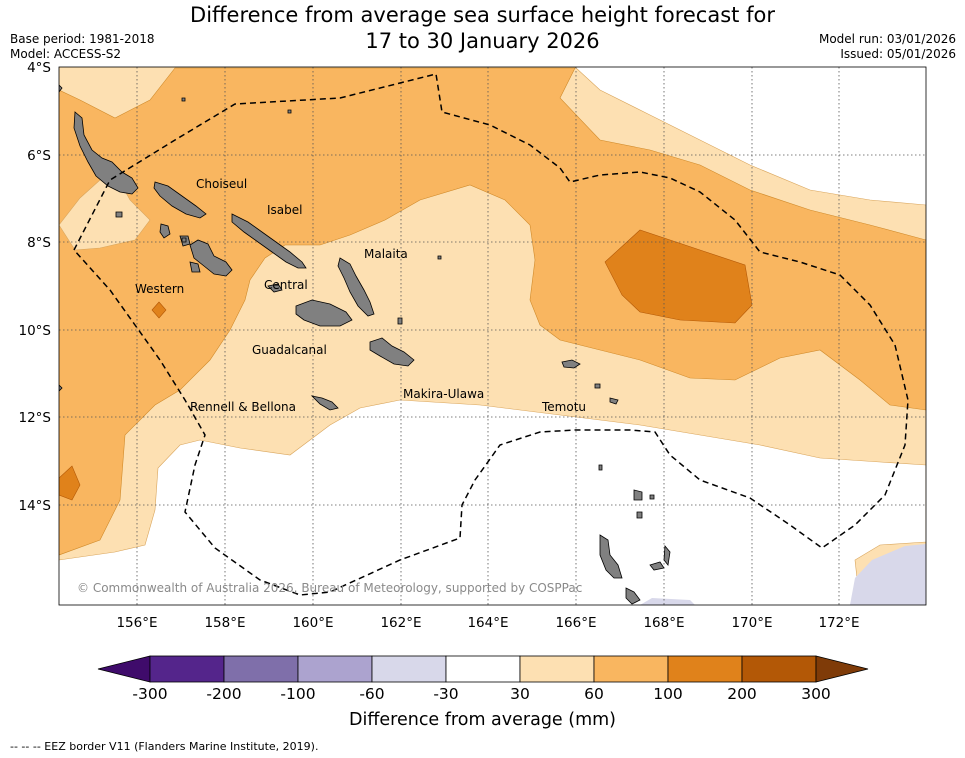  What do you see at coordinates (667, 555) in the screenshot?
I see `island-maewo` at bounding box center [667, 555].